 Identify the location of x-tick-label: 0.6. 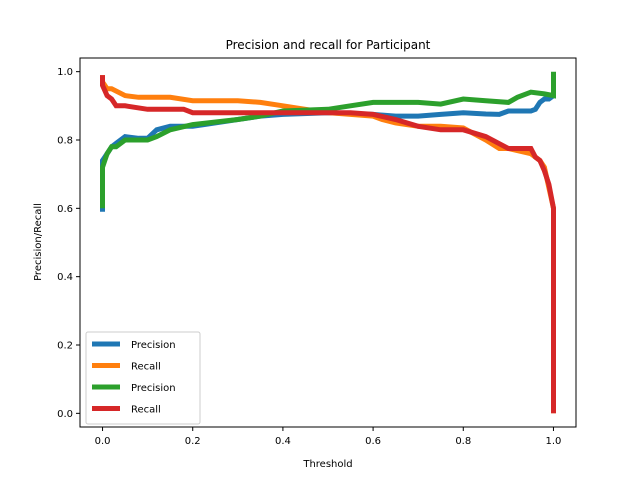
(373, 441).